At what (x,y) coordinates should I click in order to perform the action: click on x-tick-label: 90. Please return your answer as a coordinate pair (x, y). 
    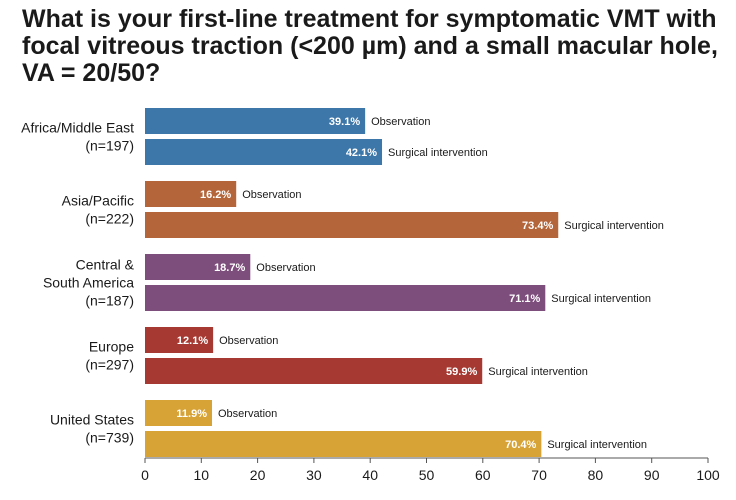
    Looking at the image, I should click on (652, 475).